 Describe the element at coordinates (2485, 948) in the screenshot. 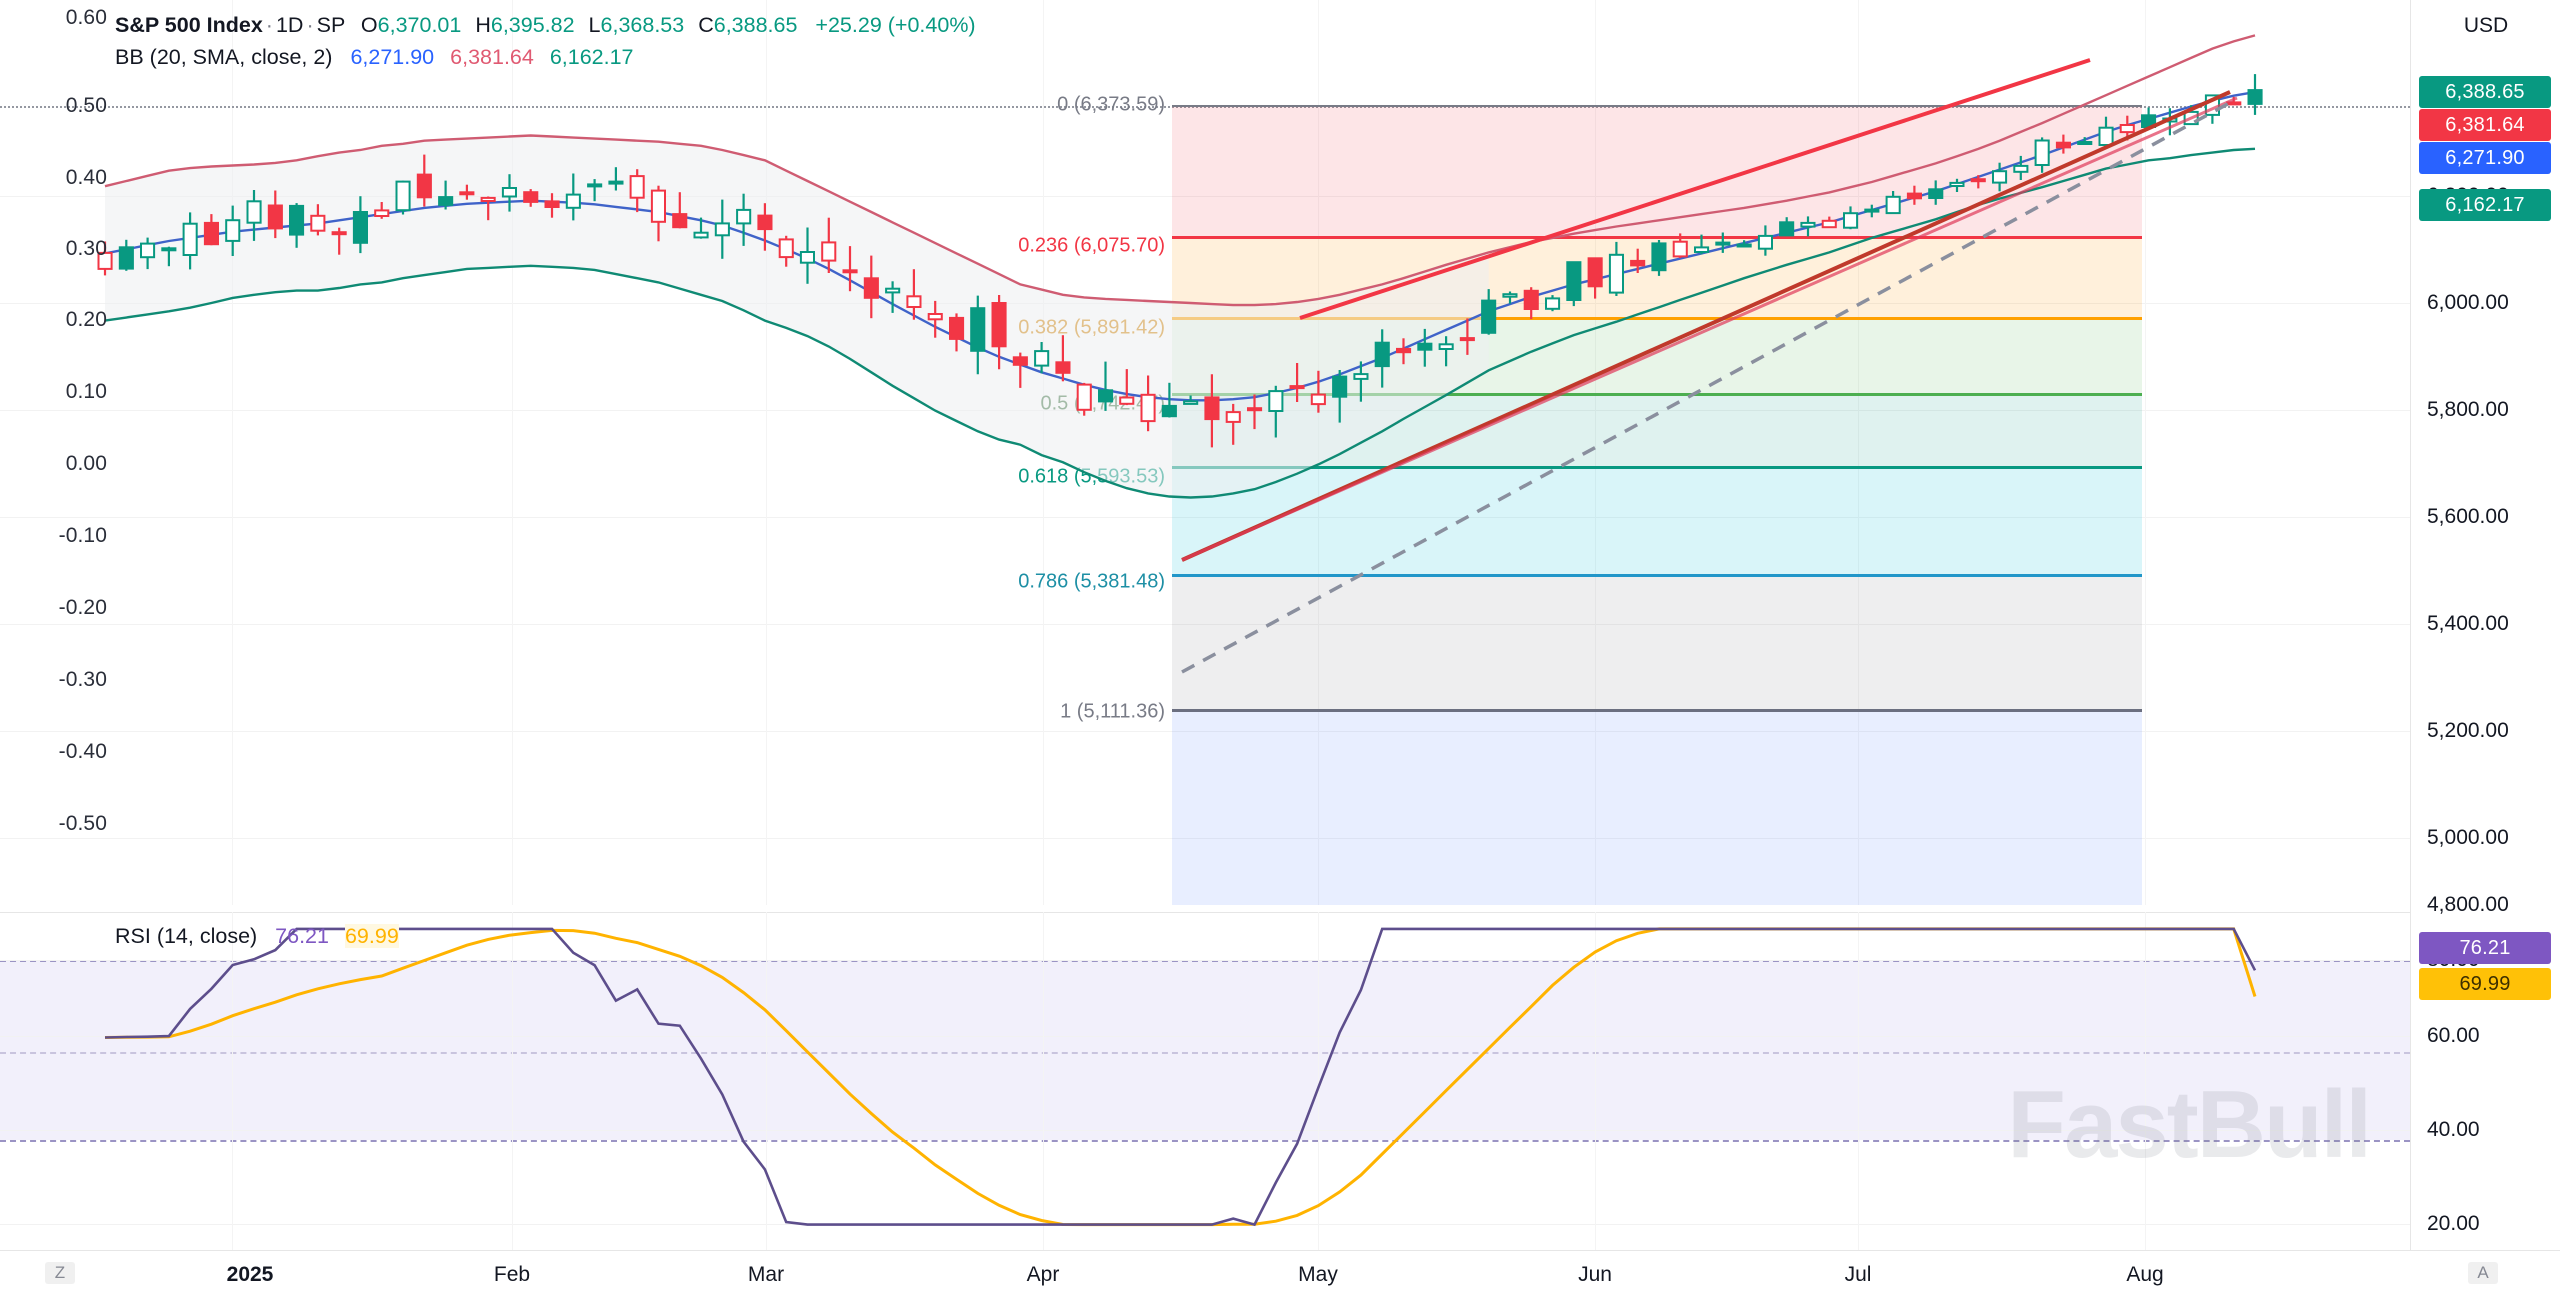

I see `rsi-badge-value: 76.21` at that location.